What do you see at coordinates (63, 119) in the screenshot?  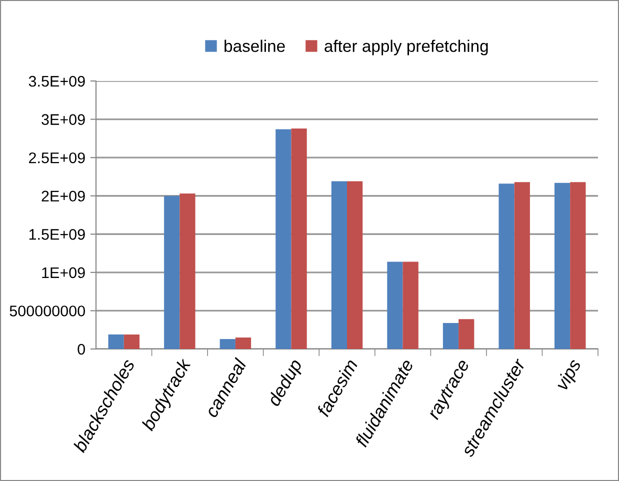 I see `y-tick-label: 3E+09` at bounding box center [63, 119].